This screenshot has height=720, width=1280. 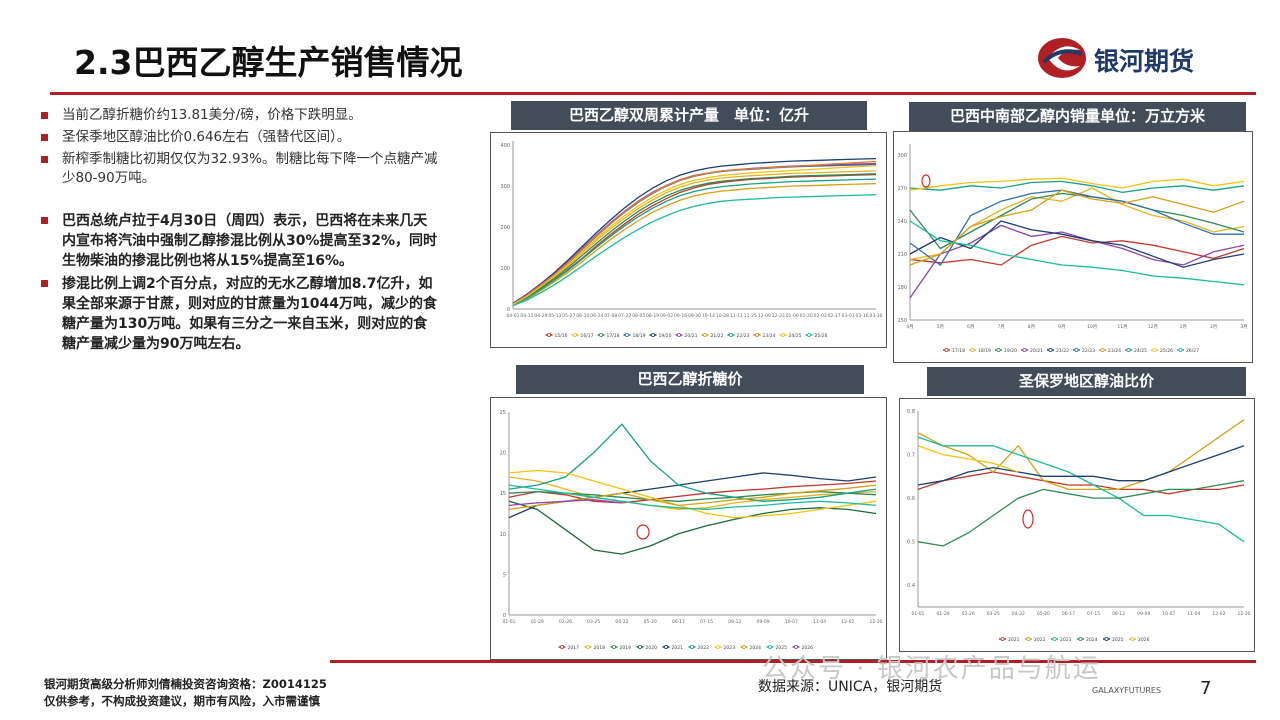 What do you see at coordinates (792, 316) in the screenshot?
I see `x-tick-label: 01-06` at bounding box center [792, 316].